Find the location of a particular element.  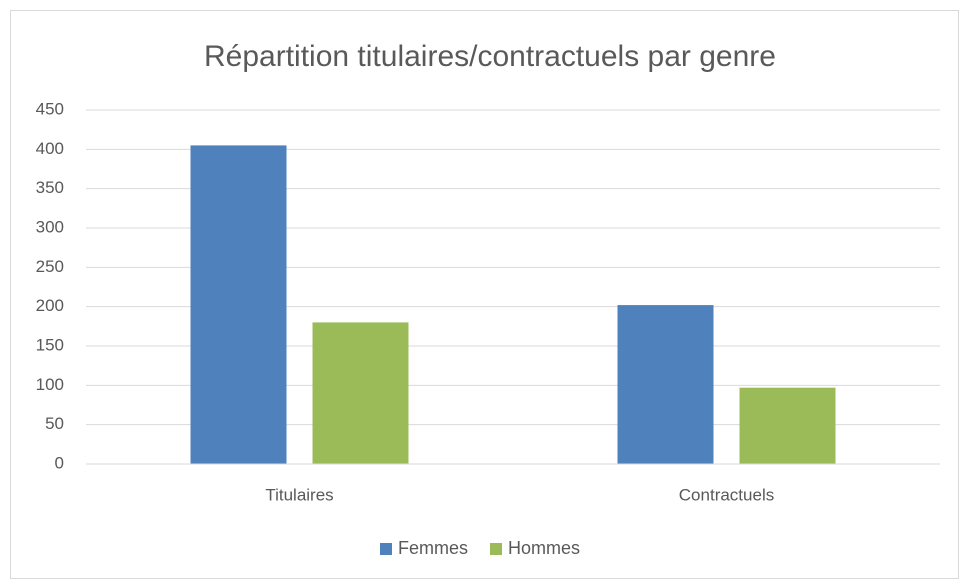

y-tick-label: 250 is located at coordinates (50, 266).